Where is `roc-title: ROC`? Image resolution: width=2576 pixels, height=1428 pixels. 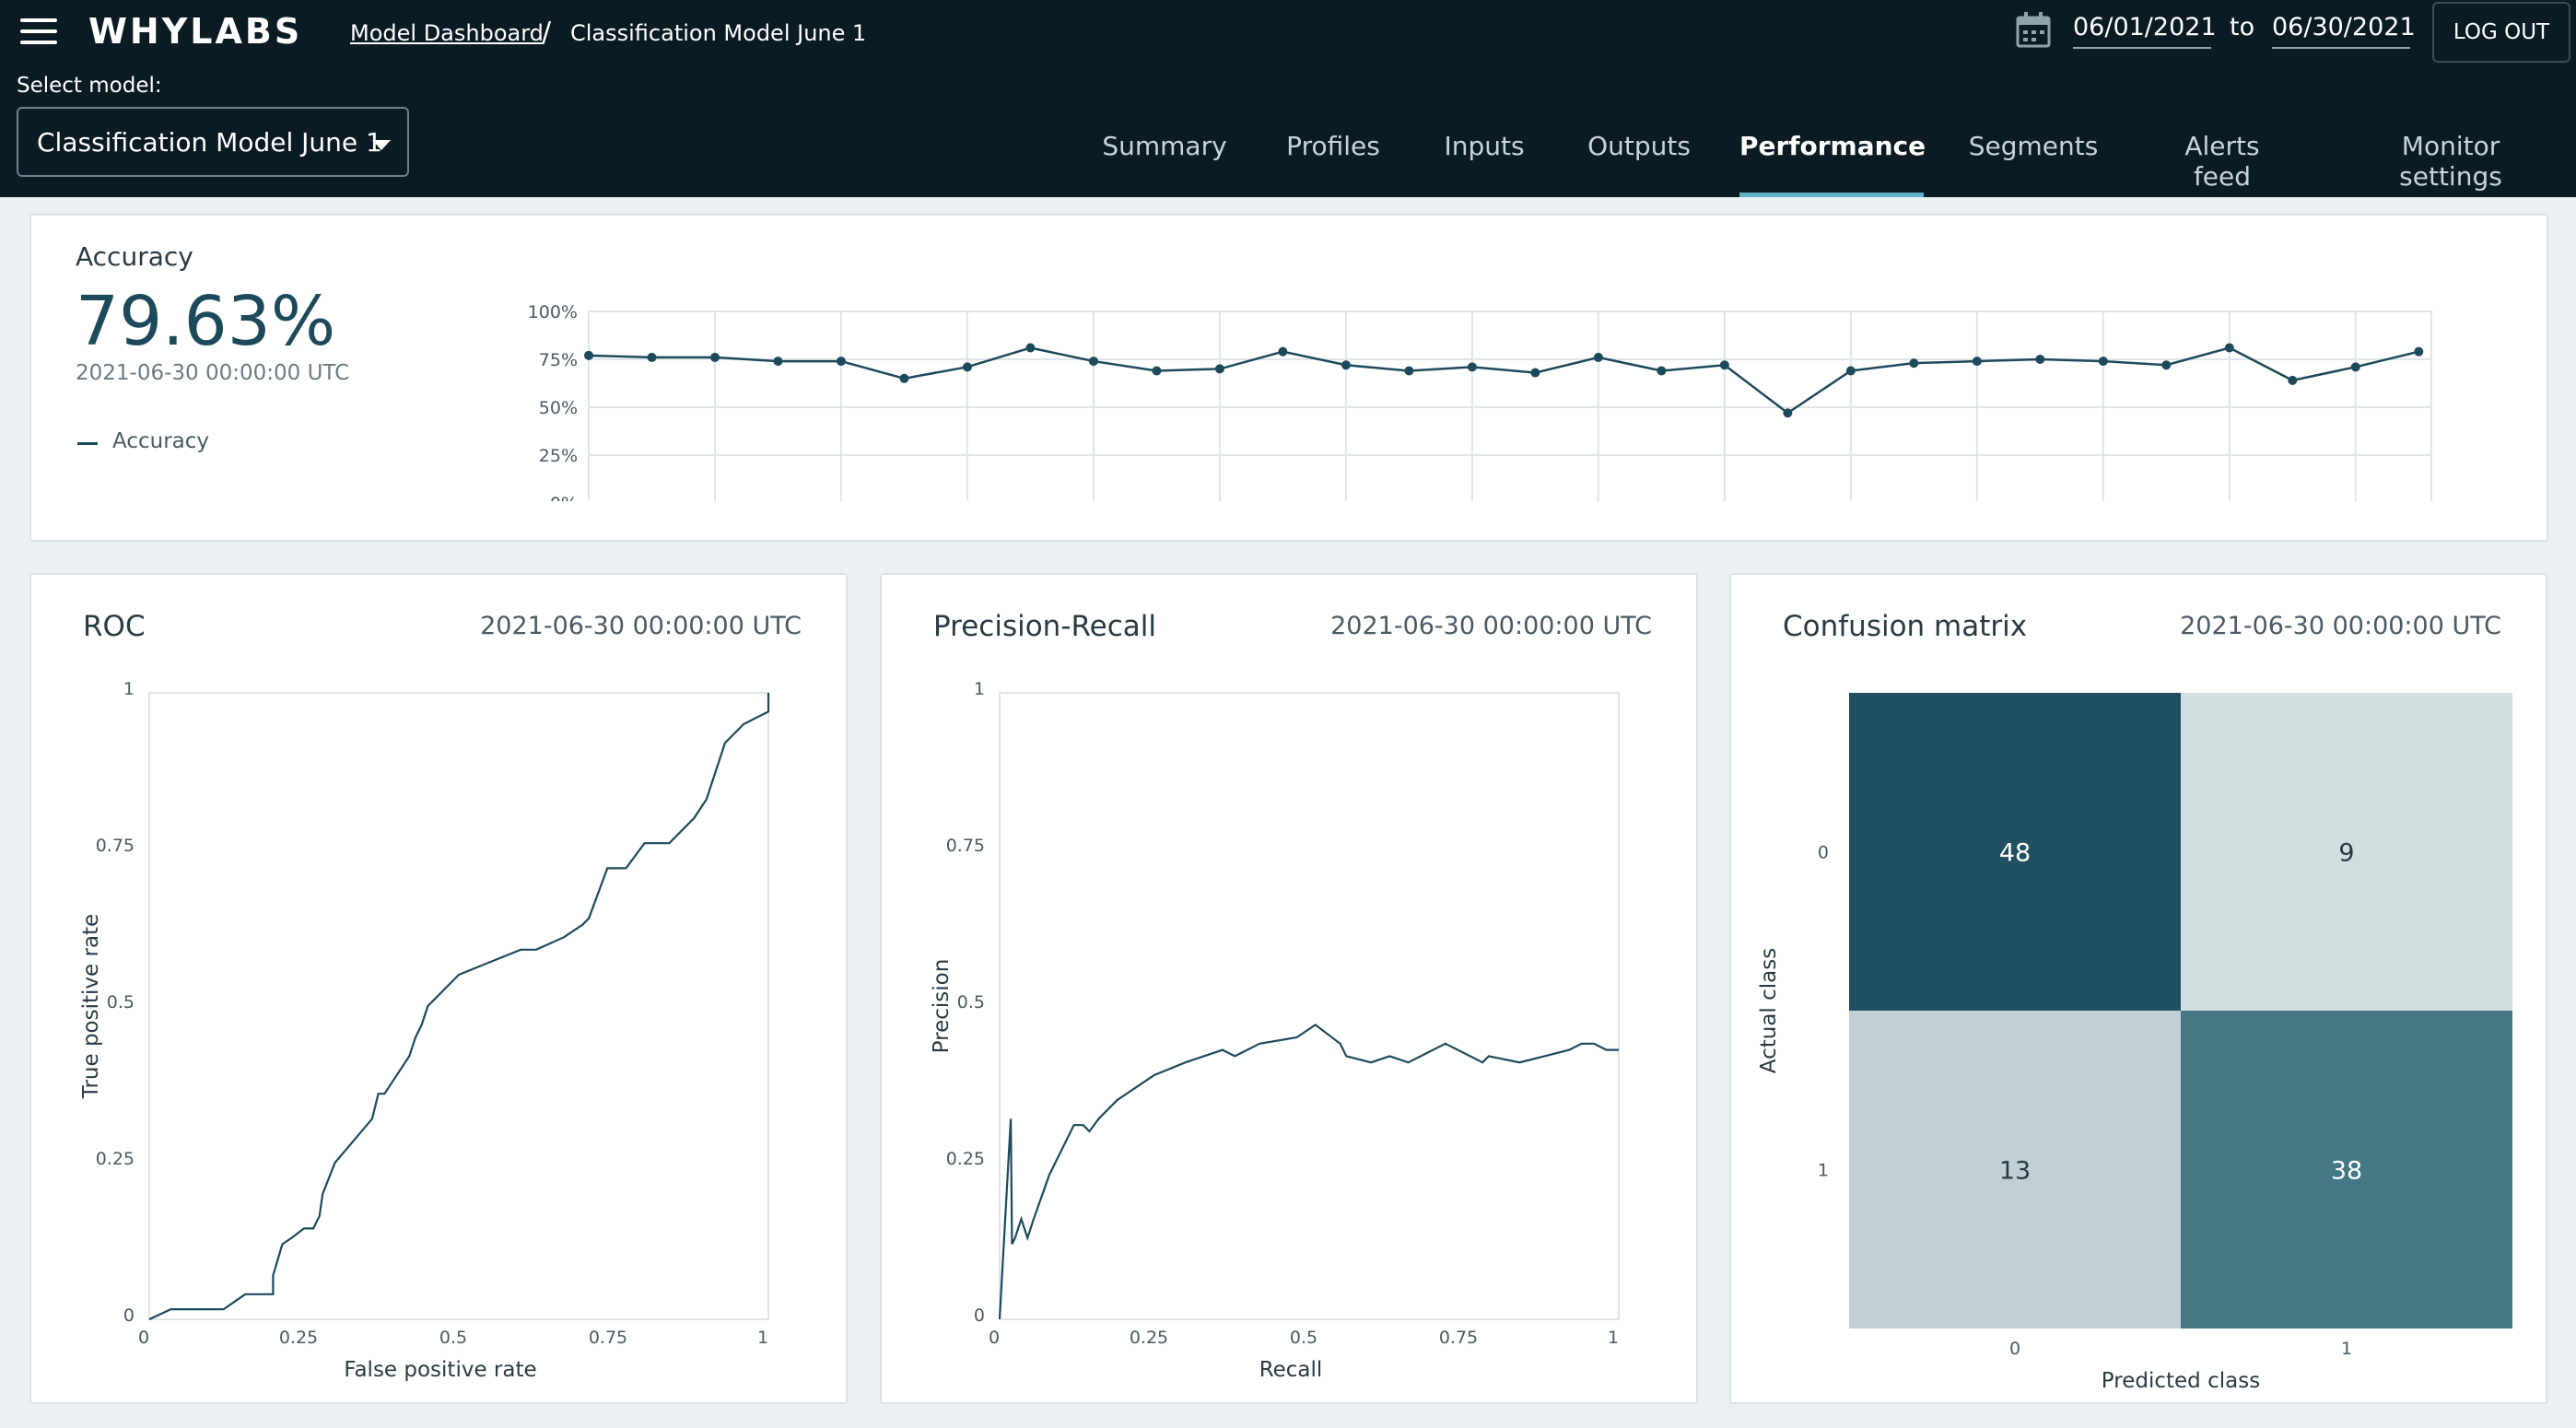
roc-title: ROC is located at coordinates (114, 626).